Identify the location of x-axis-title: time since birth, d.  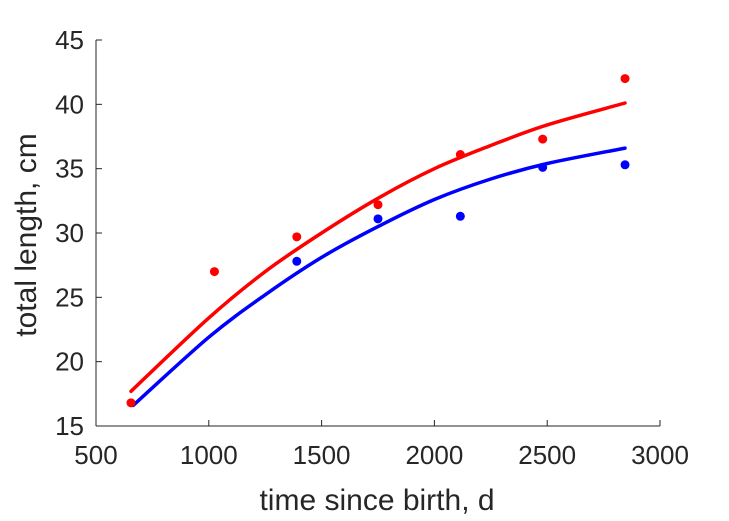
(376, 500).